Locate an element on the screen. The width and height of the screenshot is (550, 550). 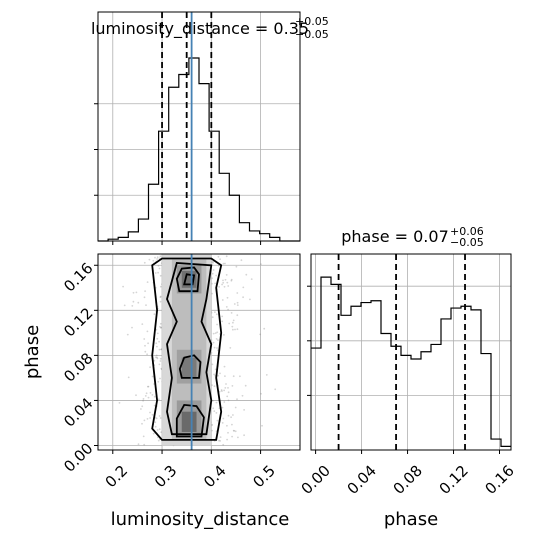
y-tick-label: 0.04 is located at coordinates (78, 412).